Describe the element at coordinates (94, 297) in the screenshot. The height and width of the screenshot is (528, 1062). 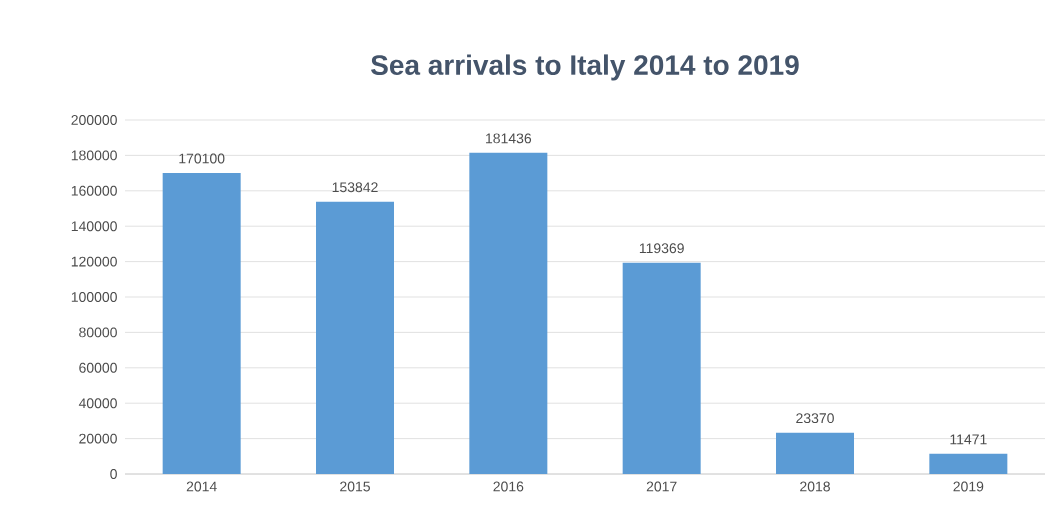
I see `y-tick-label: 100000` at that location.